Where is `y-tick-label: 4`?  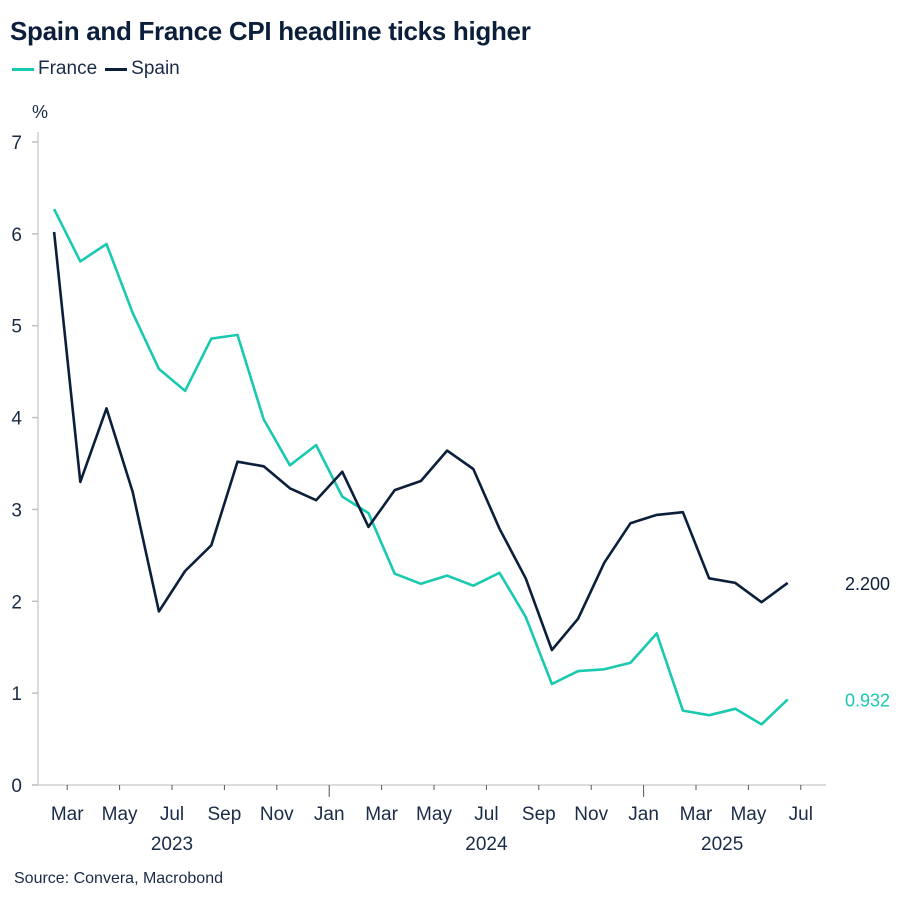
y-tick-label: 4 is located at coordinates (16, 419).